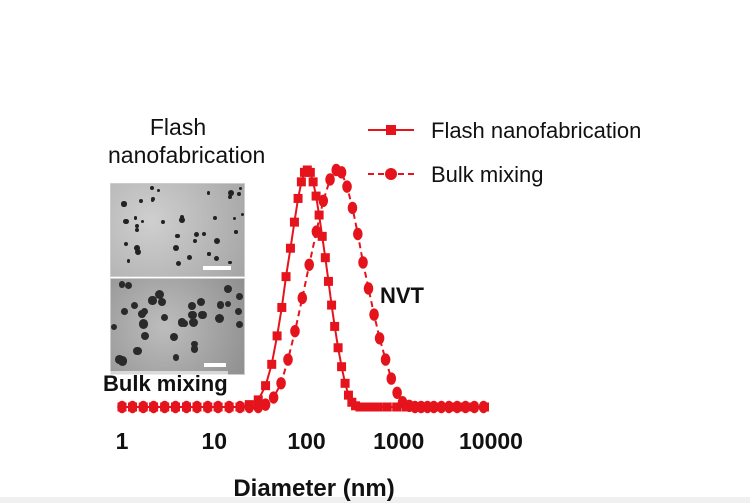 The width and height of the screenshot is (750, 503). Describe the element at coordinates (177, 230) in the screenshot. I see `tem-image-flash` at that location.